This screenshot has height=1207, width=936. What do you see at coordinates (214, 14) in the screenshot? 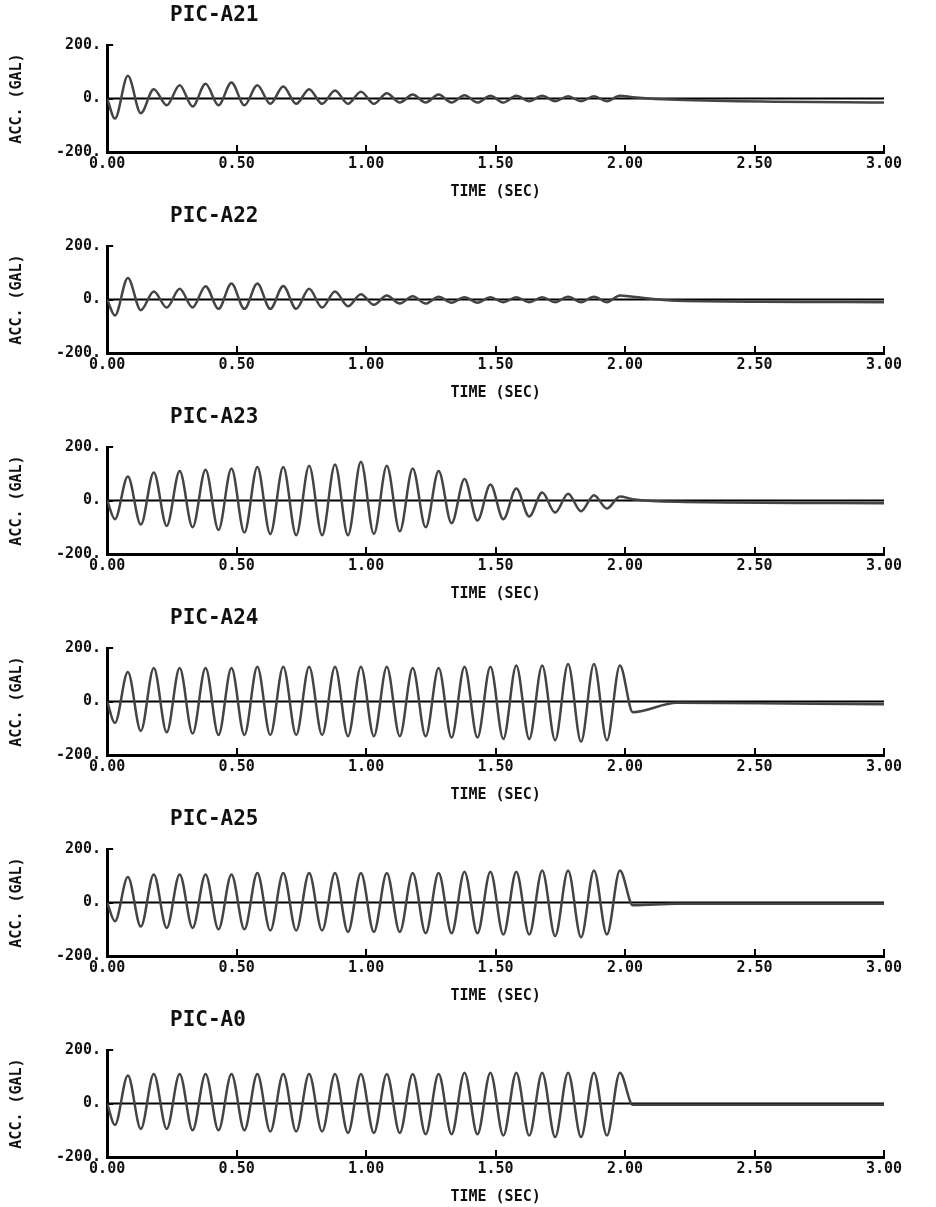
I see `chart-title: PIC-A21` at bounding box center [214, 14].